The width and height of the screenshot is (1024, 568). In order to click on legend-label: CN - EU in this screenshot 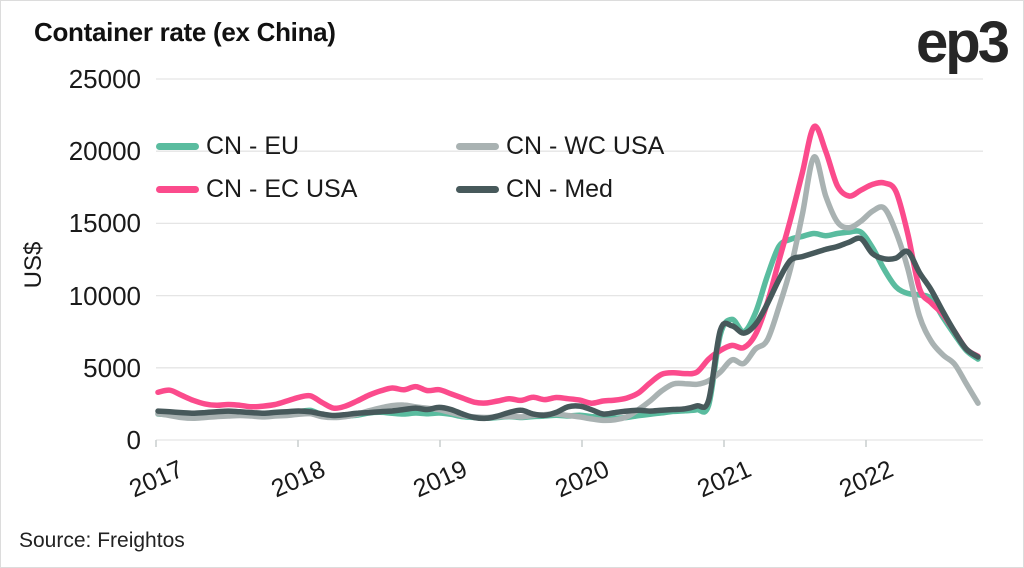, I will do `click(253, 145)`.